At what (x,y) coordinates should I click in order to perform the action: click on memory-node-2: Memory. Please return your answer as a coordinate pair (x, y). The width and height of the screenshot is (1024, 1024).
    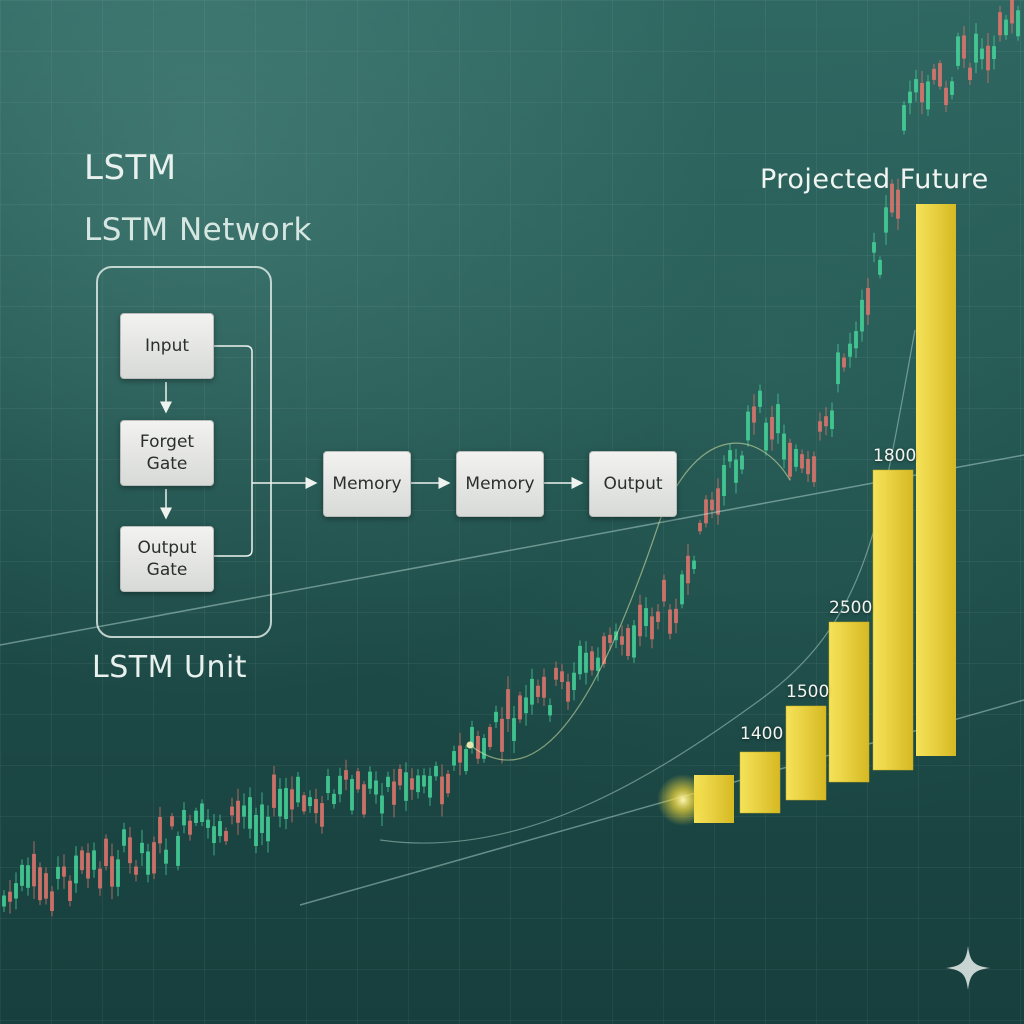
    Looking at the image, I should click on (500, 484).